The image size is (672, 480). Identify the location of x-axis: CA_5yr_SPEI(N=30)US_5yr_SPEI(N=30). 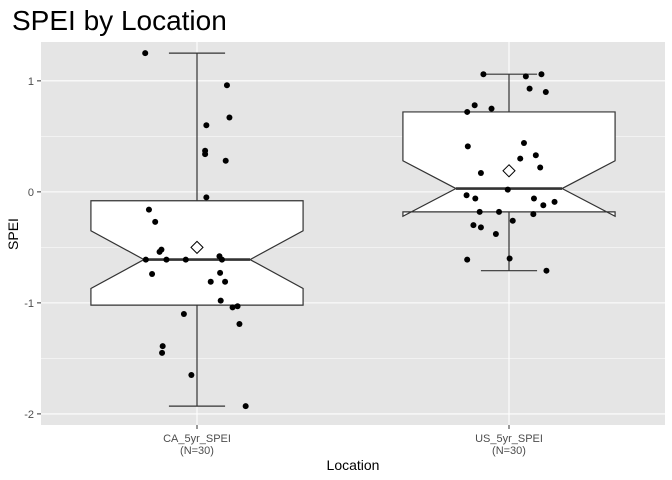
(353, 441).